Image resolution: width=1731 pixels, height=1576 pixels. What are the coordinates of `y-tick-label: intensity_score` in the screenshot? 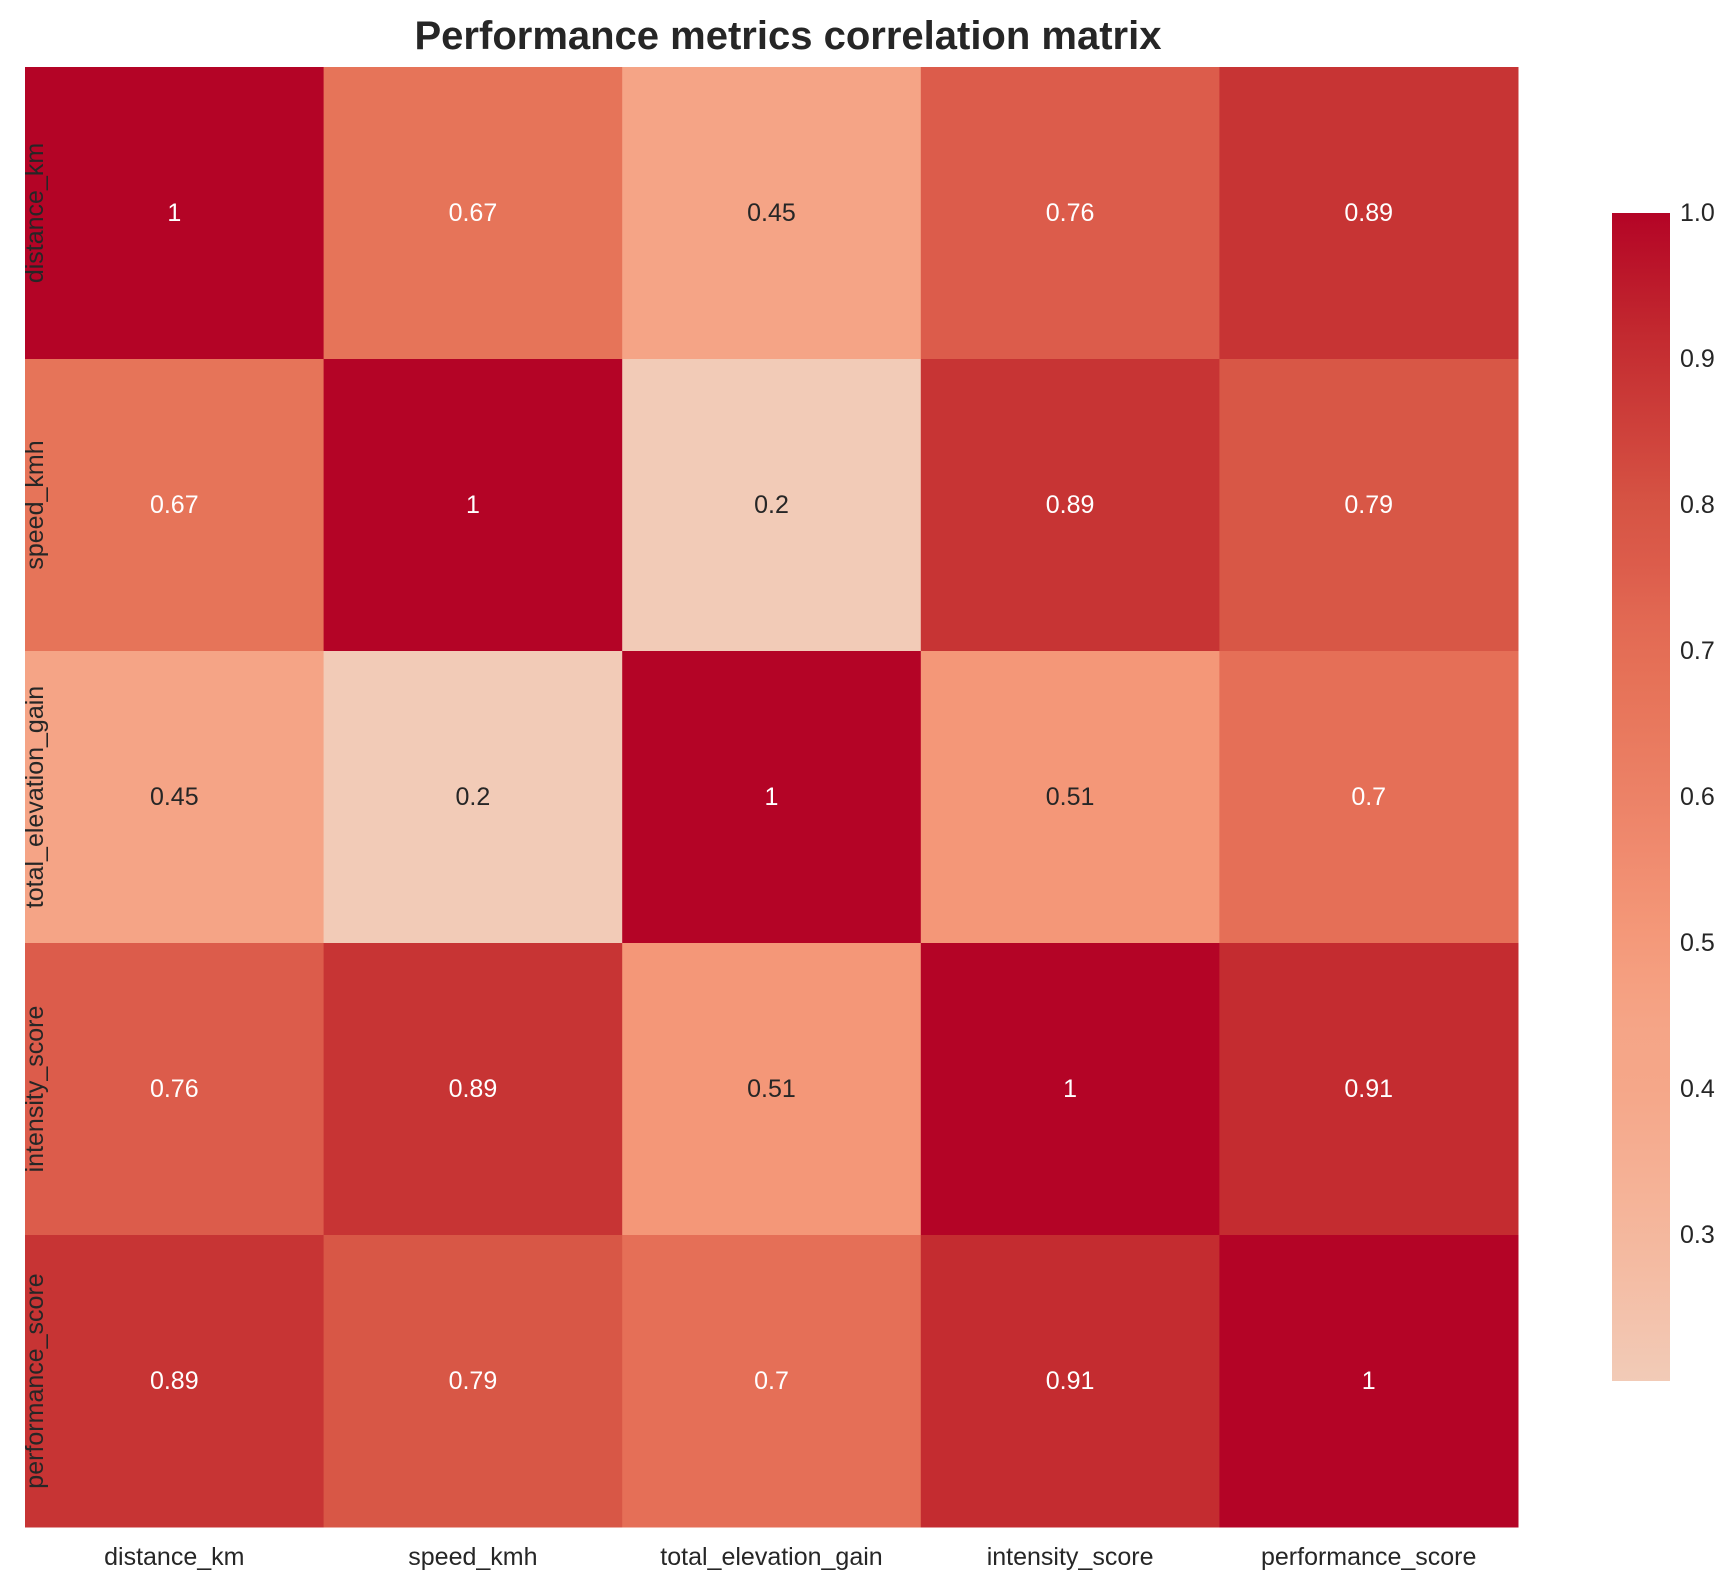 It's located at (35, 1089).